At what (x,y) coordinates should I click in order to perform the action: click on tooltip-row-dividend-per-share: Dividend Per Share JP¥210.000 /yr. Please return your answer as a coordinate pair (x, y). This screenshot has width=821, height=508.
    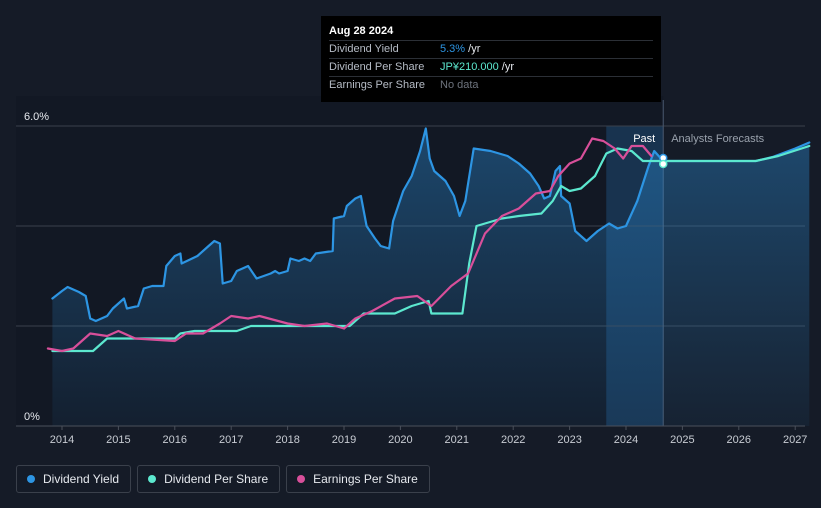
    Looking at the image, I should click on (491, 67).